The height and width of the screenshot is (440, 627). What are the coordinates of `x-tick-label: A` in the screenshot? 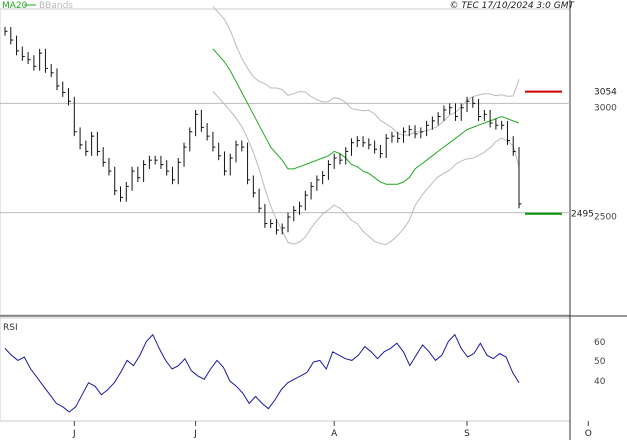 It's located at (334, 434).